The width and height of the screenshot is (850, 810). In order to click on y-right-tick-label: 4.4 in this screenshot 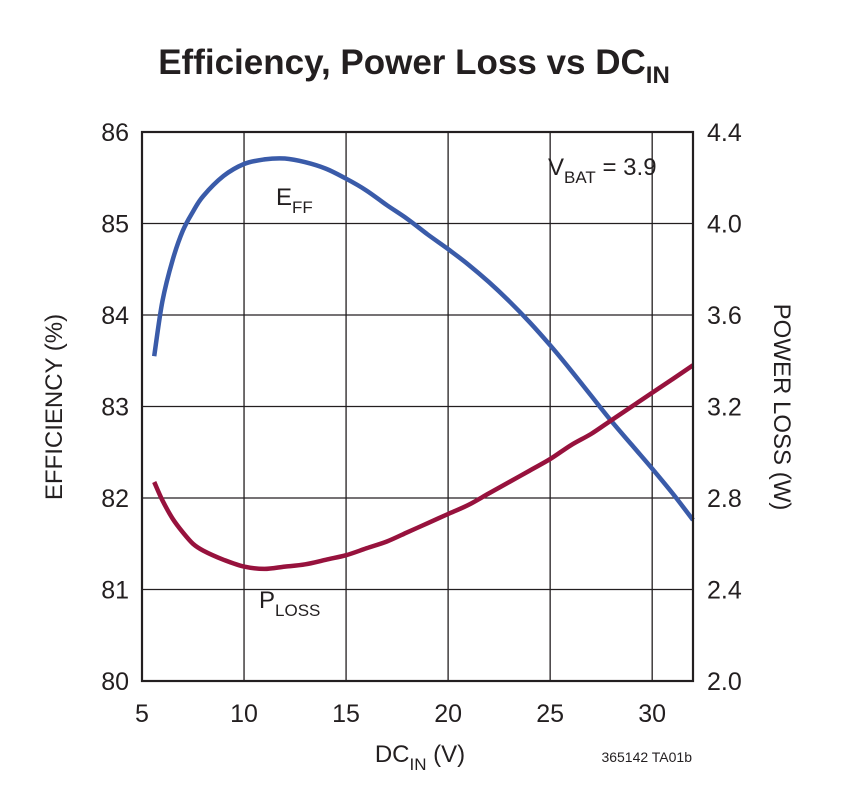, I will do `click(724, 133)`.